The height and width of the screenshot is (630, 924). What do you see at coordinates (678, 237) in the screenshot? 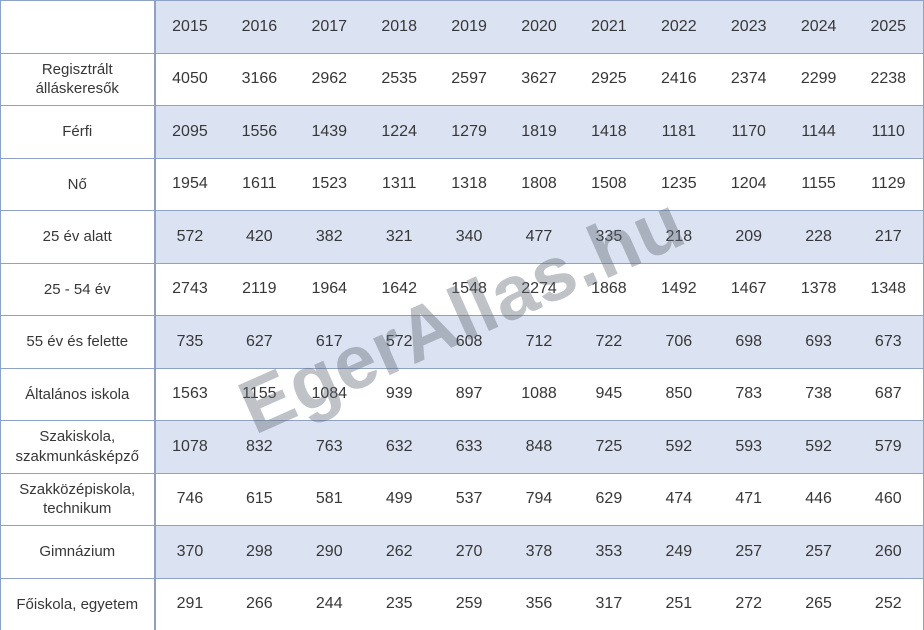
I see `data-cell: 218` at bounding box center [678, 237].